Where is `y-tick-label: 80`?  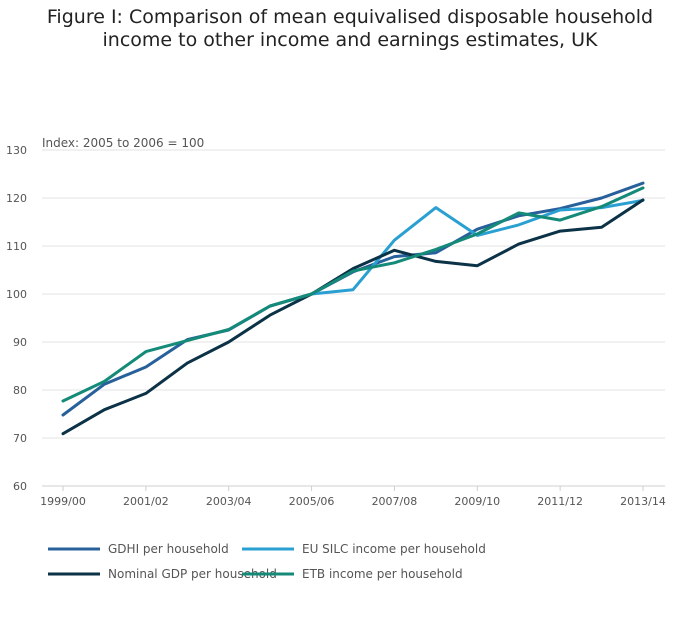
y-tick-label: 80 is located at coordinates (20, 390).